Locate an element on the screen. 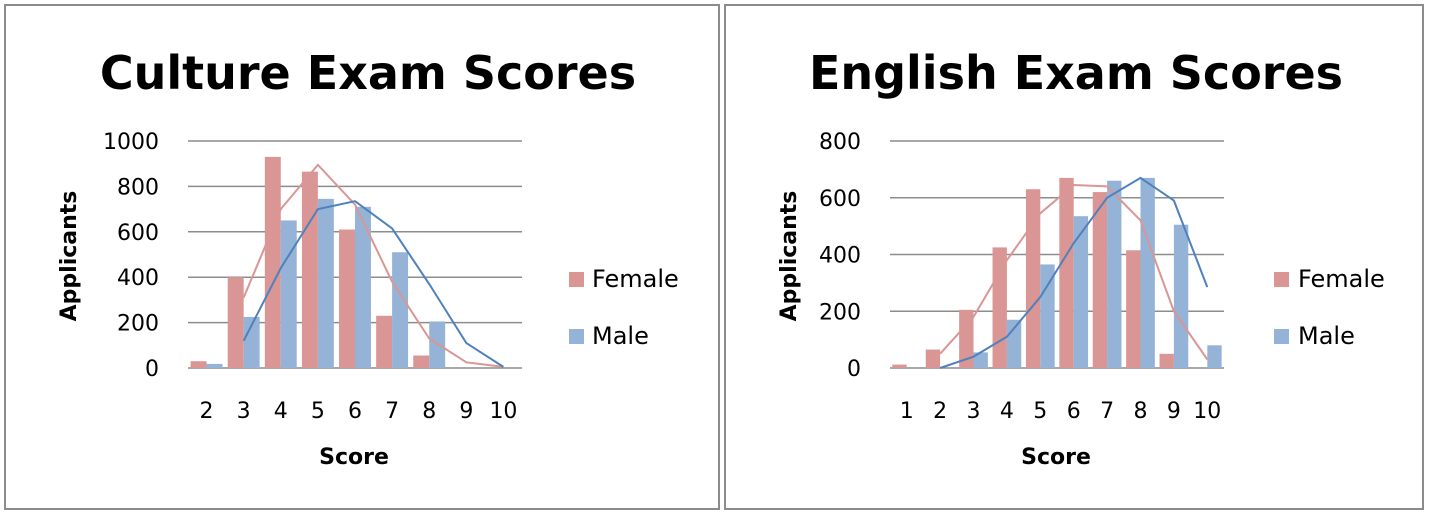 This screenshot has height=517, width=1429. chart-title: Culture Exam Scores is located at coordinates (368, 73).